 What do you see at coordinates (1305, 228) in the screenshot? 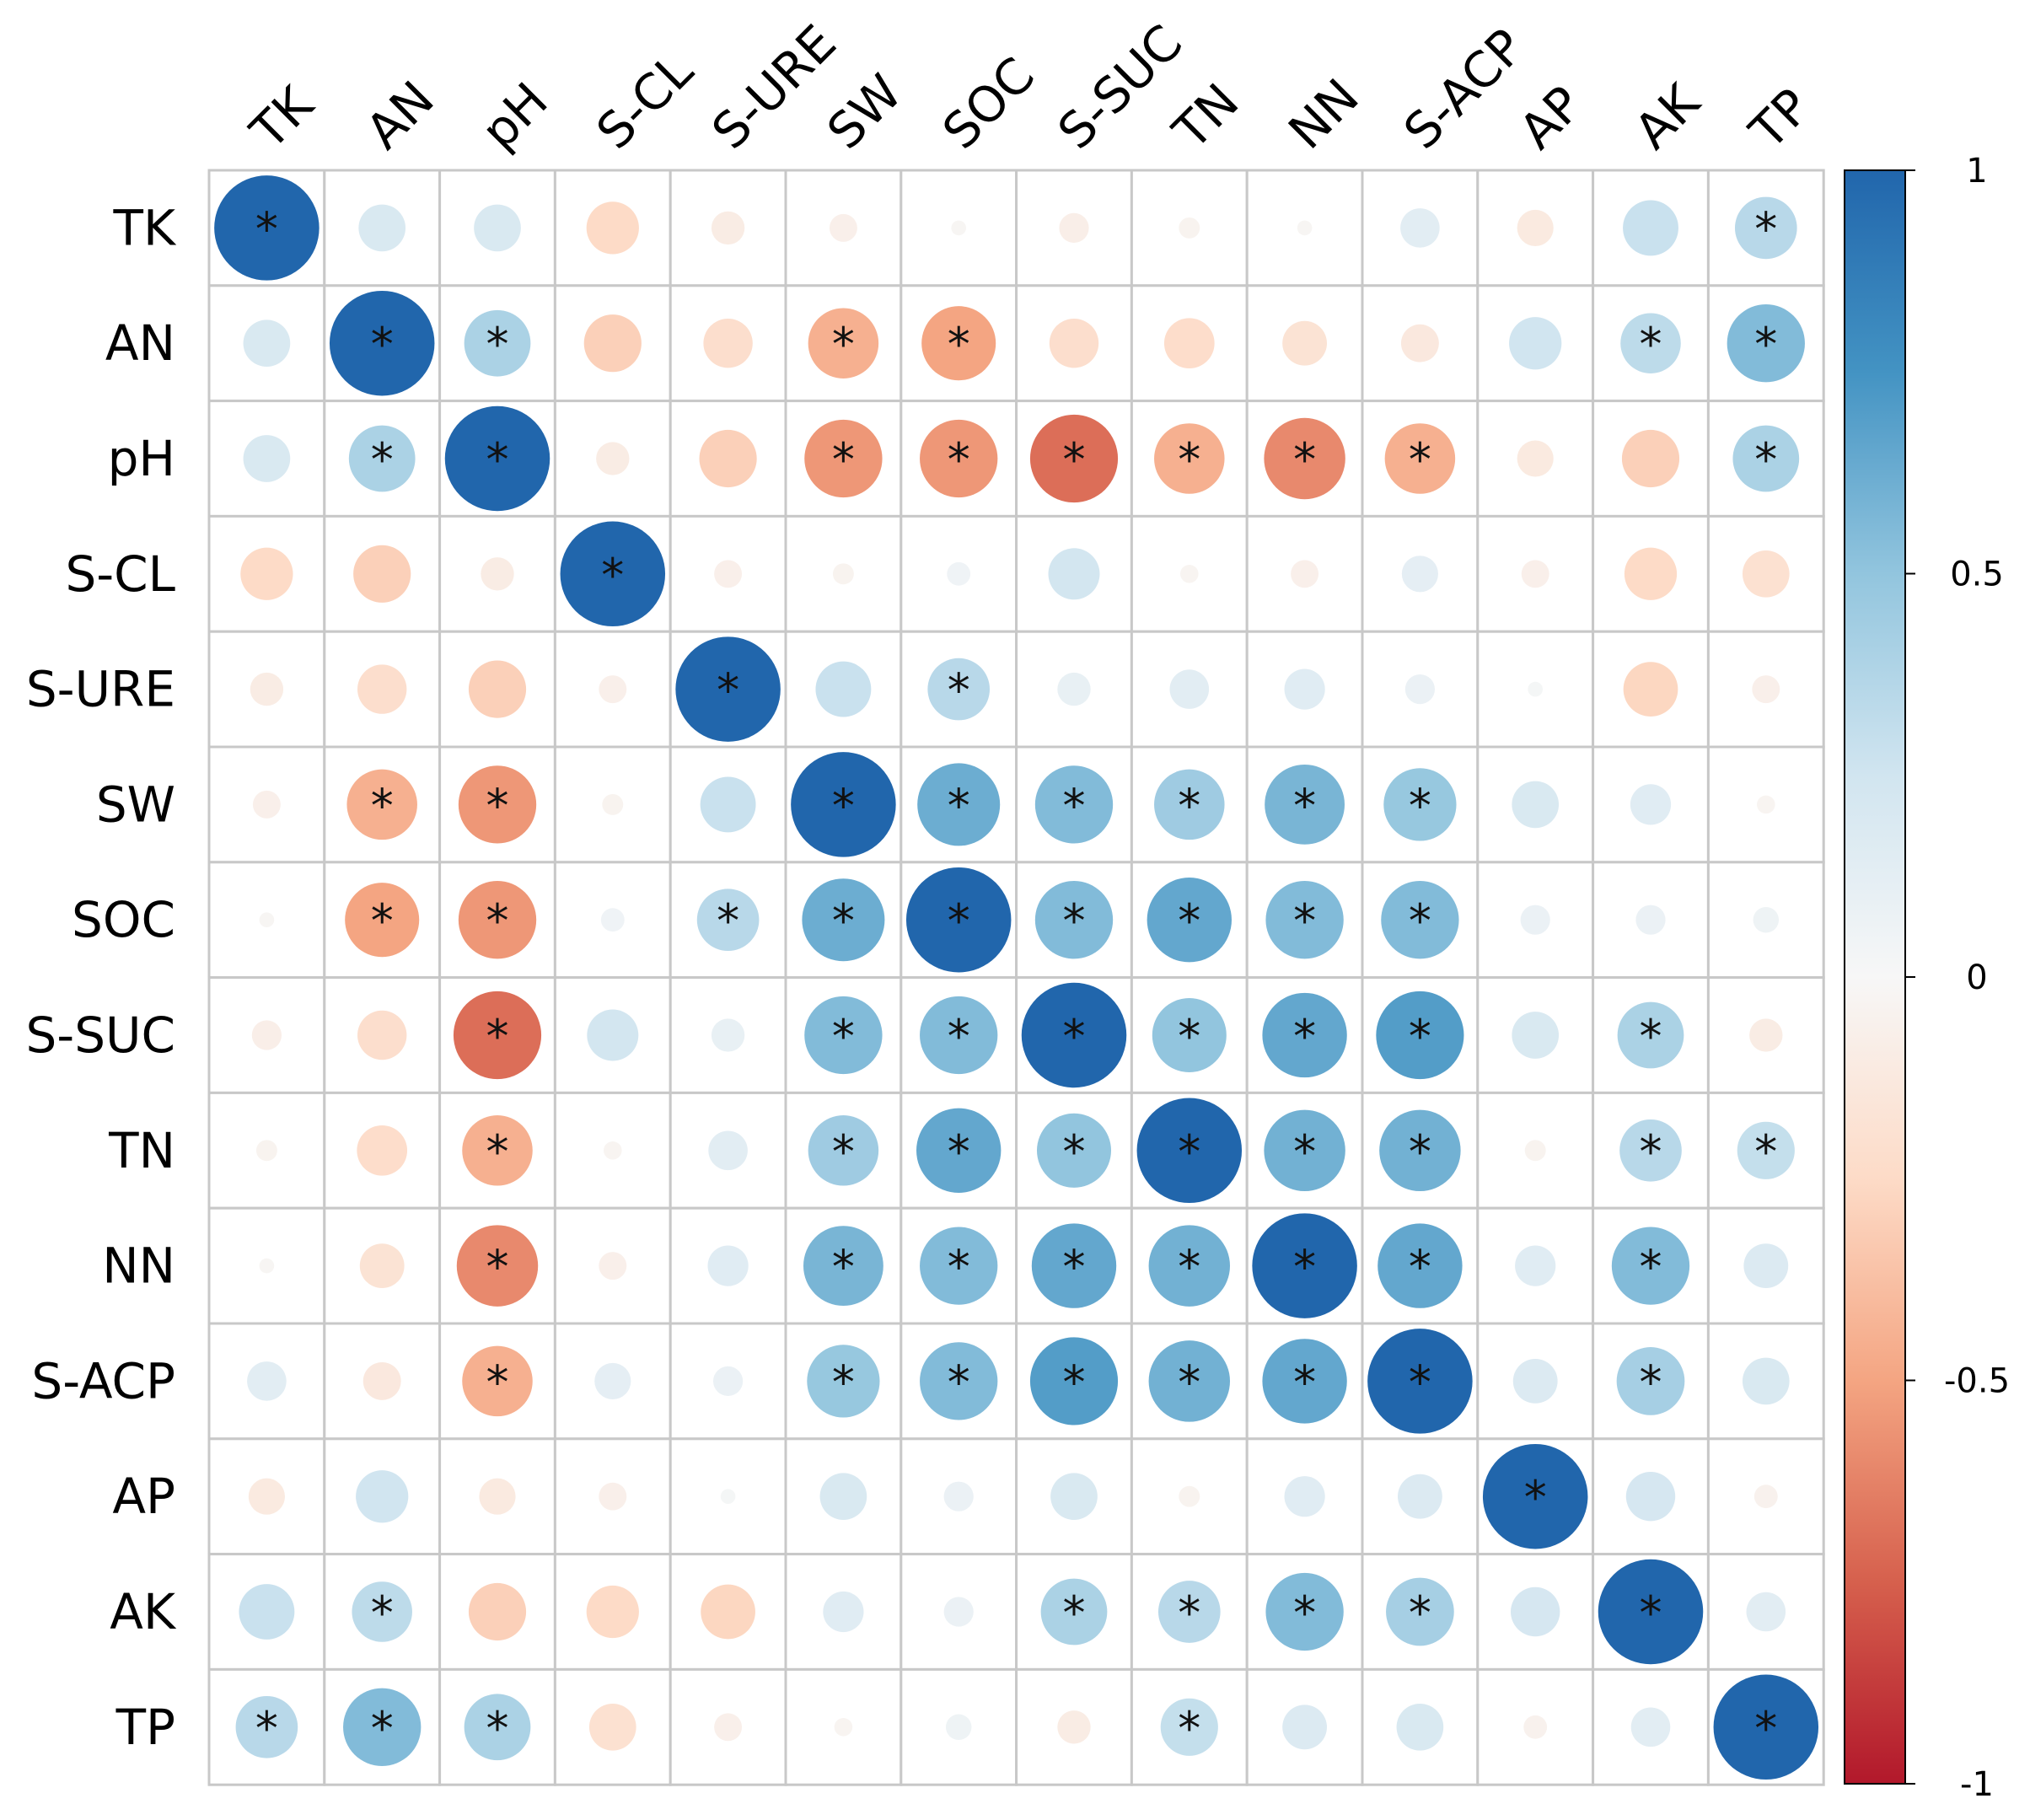
I see `corr-circle-TK-NN` at bounding box center [1305, 228].